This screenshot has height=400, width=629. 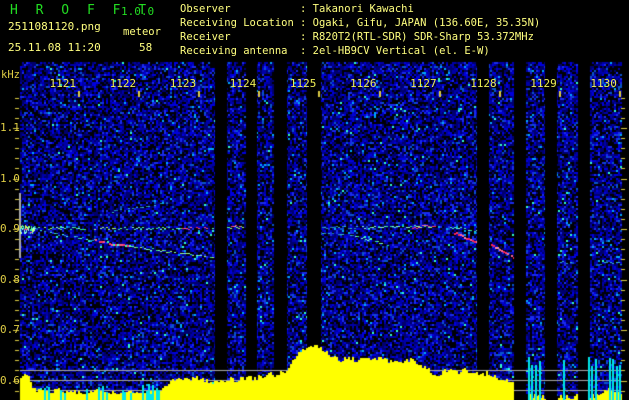 I want to click on freq-label: 1.0, so click(x=10, y=178).